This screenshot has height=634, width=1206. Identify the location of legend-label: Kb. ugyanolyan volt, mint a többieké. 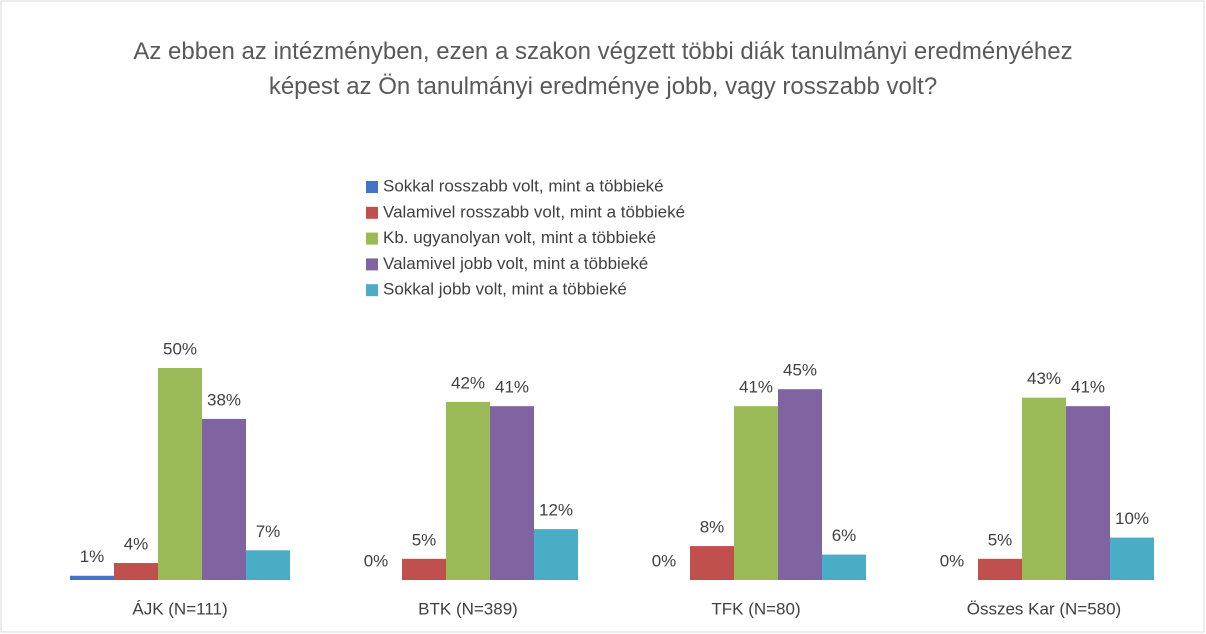
(519, 237).